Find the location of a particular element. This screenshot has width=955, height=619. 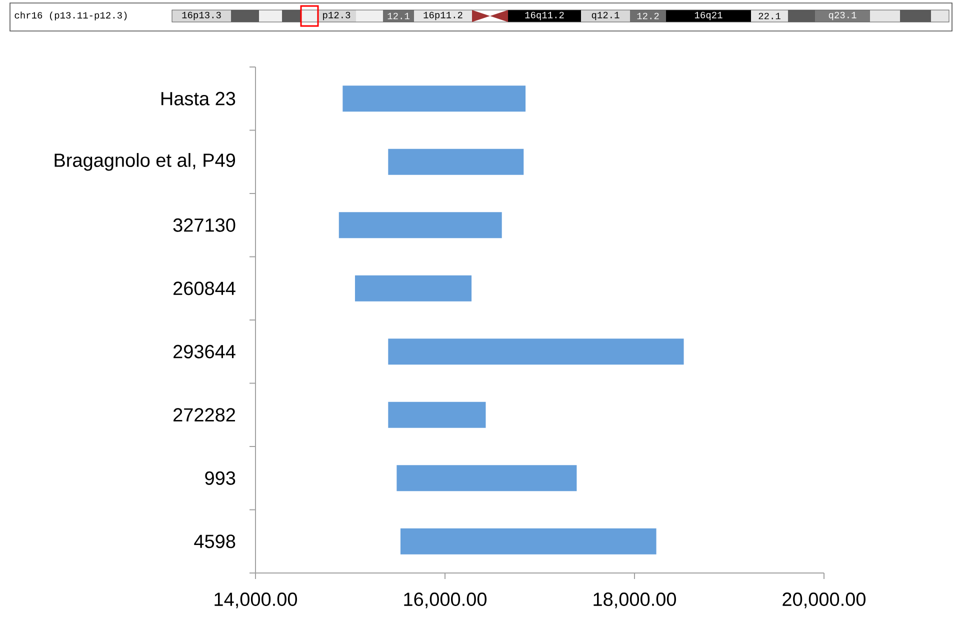

y-tick-label: Hasta 23 is located at coordinates (198, 99).